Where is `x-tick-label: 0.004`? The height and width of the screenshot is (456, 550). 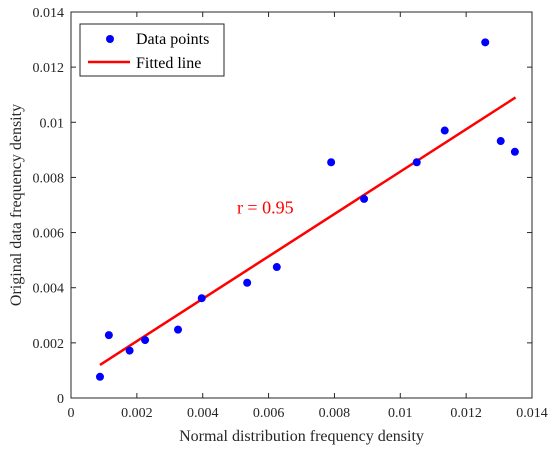
x-tick-label: 0.004 is located at coordinates (203, 413).